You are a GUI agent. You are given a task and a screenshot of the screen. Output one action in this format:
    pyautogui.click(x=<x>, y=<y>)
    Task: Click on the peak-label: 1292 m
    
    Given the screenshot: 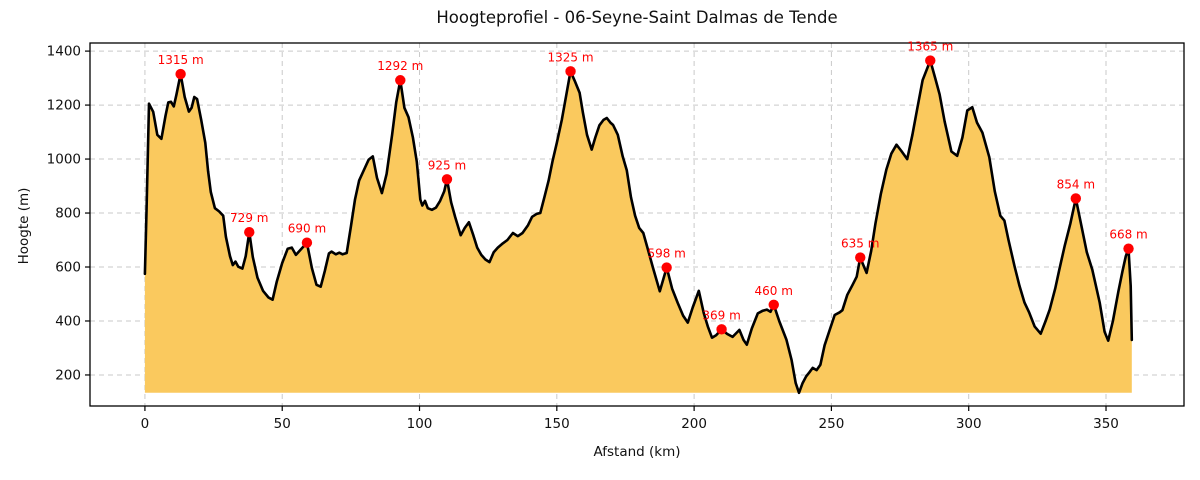 What is the action you would take?
    pyautogui.click(x=400, y=66)
    